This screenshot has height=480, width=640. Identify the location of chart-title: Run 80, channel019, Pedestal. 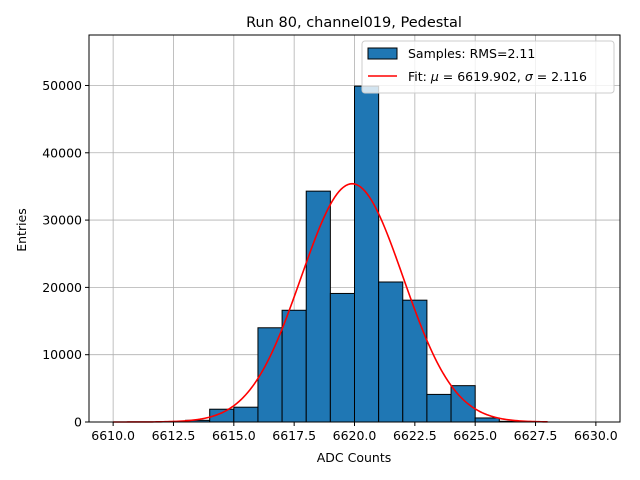
(354, 23).